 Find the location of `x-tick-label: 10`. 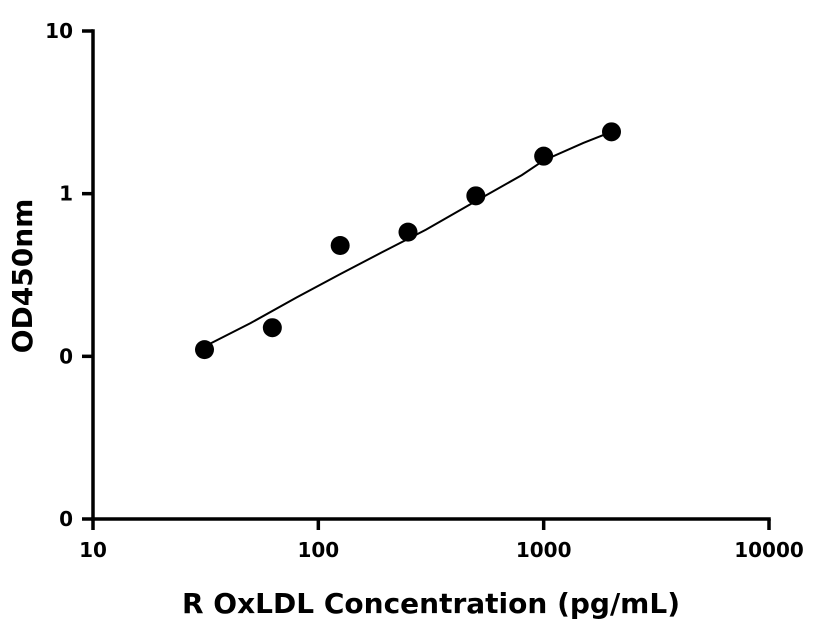

x-tick-label: 10 is located at coordinates (93, 550).